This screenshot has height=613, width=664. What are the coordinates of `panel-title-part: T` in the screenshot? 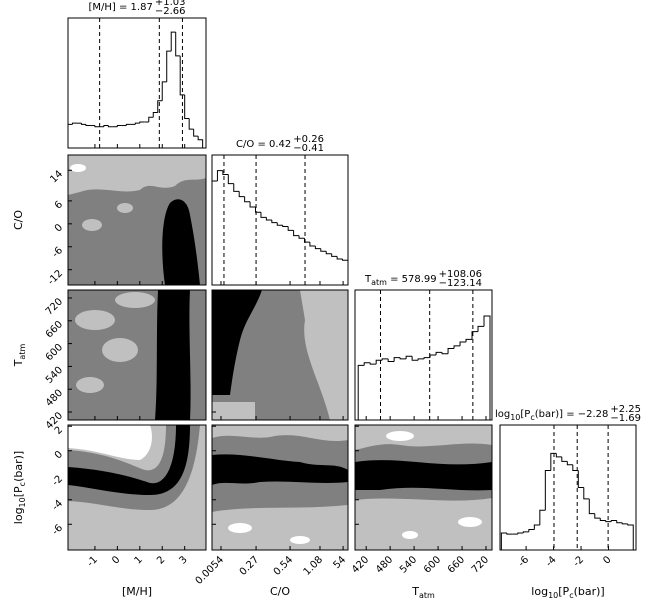 It's located at (368, 279).